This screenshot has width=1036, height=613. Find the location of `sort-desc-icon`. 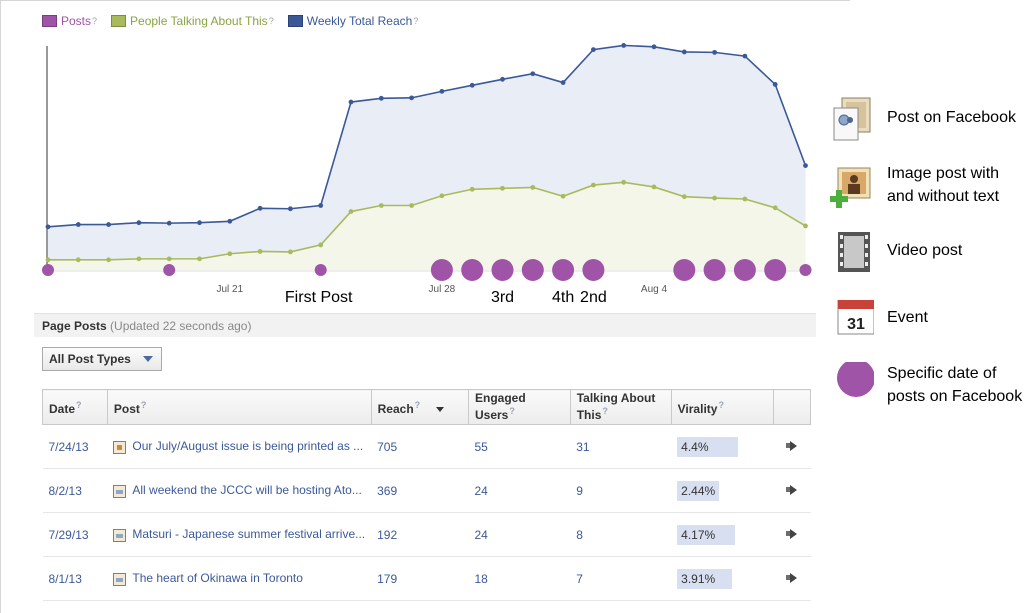

sort-desc-icon is located at coordinates (440, 409).